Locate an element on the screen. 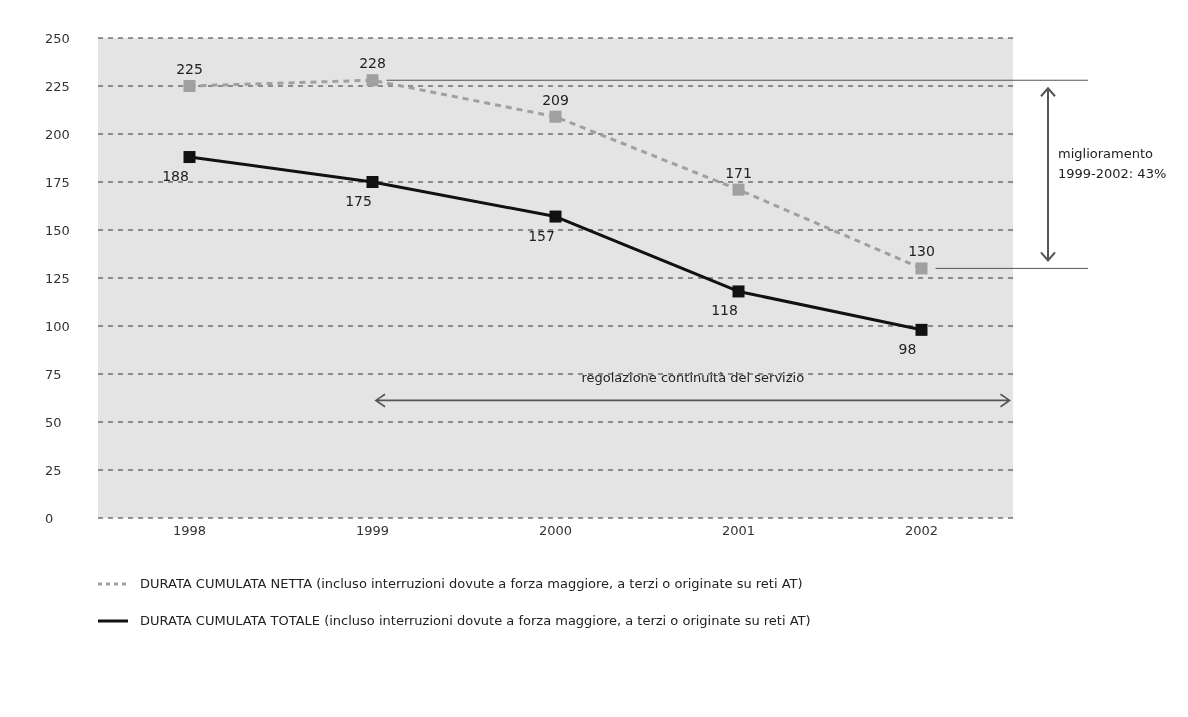 The width and height of the screenshot is (1188, 717). y-tick-label: 175 is located at coordinates (57, 182).